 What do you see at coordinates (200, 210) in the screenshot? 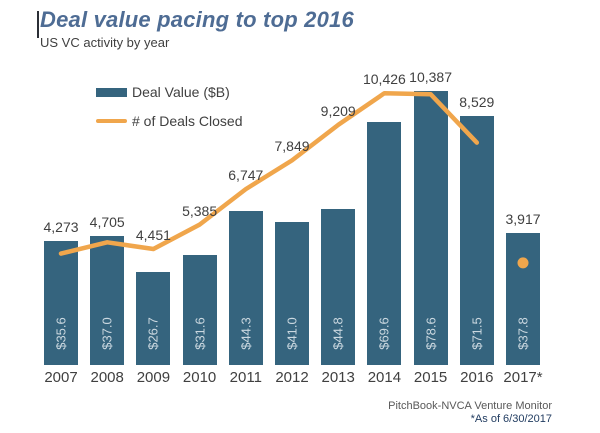
I see `deals-closed-label: 5,385` at bounding box center [200, 210].